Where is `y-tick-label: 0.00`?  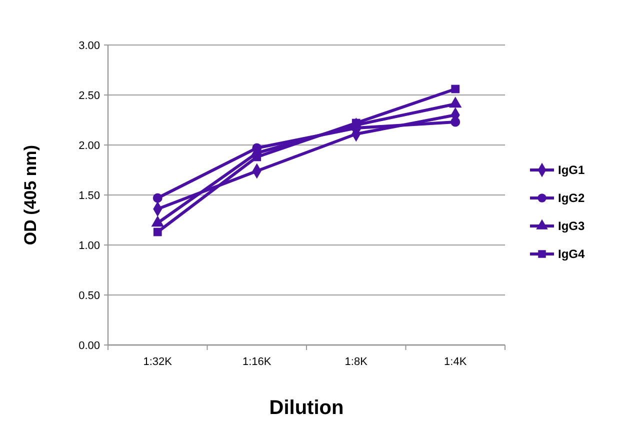
y-tick-label: 0.00 is located at coordinates (89, 346).